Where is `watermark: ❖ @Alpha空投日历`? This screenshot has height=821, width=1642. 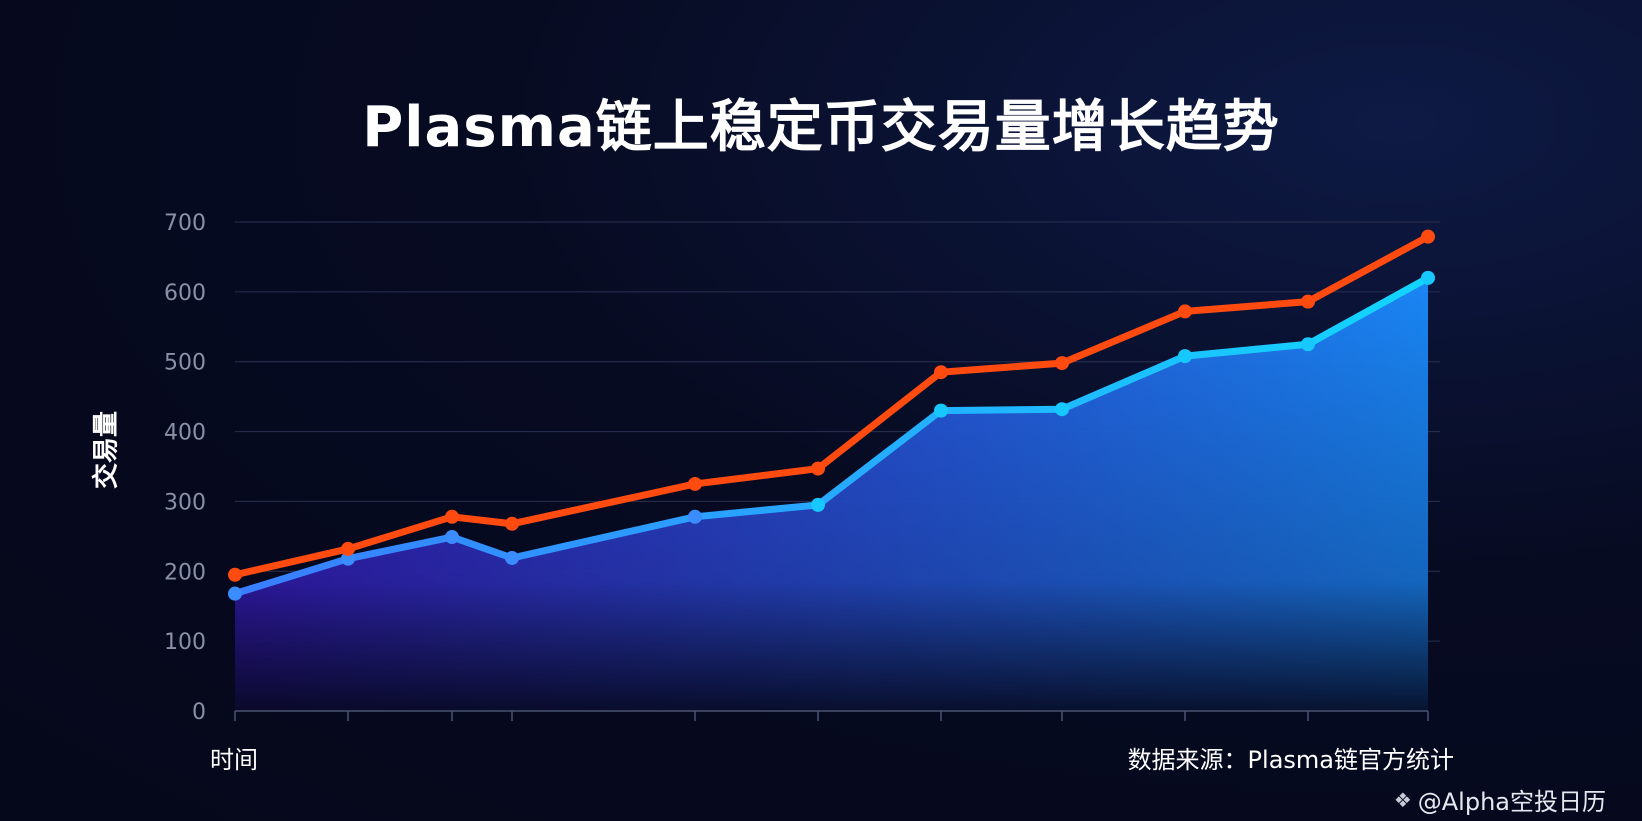
watermark: ❖ @Alpha空投日历 is located at coordinates (1500, 799).